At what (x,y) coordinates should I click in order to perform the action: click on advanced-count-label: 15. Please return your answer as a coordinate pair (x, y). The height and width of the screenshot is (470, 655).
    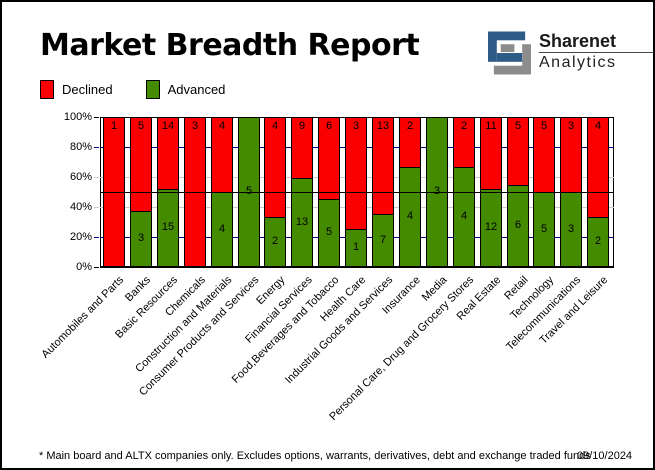
    Looking at the image, I should click on (168, 227).